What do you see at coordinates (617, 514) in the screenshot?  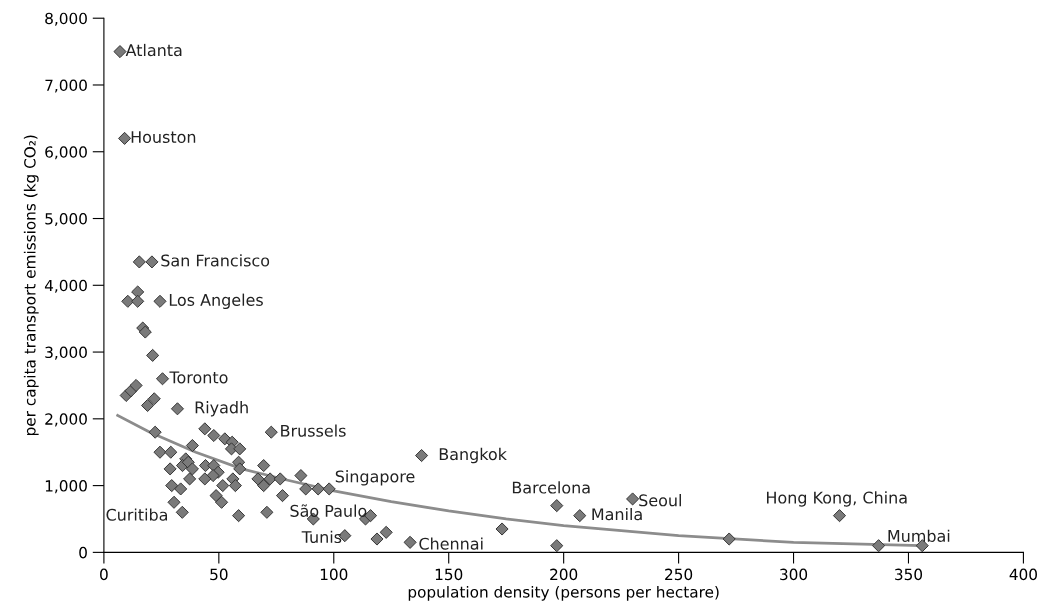 I see `annotation: Manila` at bounding box center [617, 514].